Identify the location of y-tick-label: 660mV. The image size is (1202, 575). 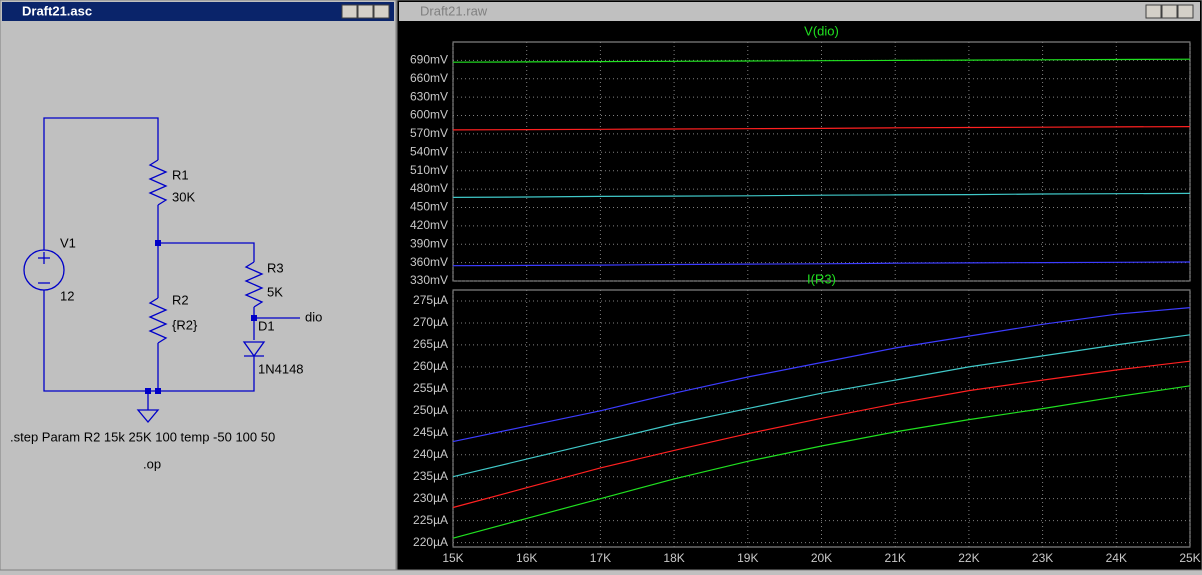
(429, 78).